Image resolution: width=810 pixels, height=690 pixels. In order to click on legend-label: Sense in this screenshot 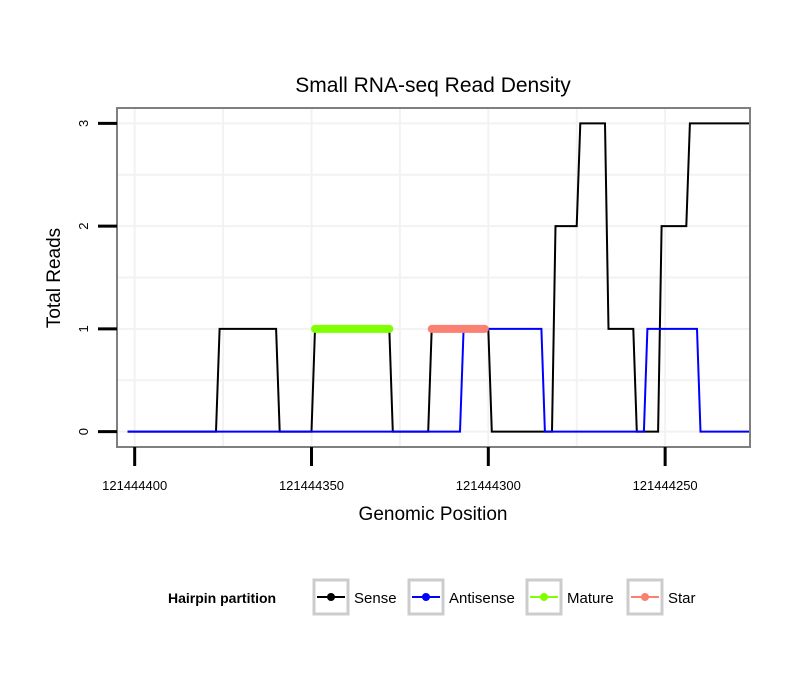, I will do `click(375, 598)`.